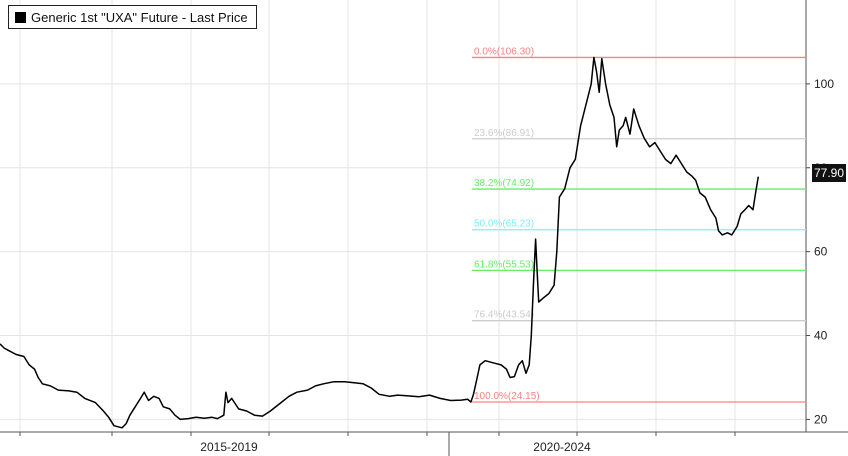 This screenshot has height=456, width=848. What do you see at coordinates (504, 264) in the screenshot?
I see `fib-level-label-4: 61.8%(55.53)` at bounding box center [504, 264].